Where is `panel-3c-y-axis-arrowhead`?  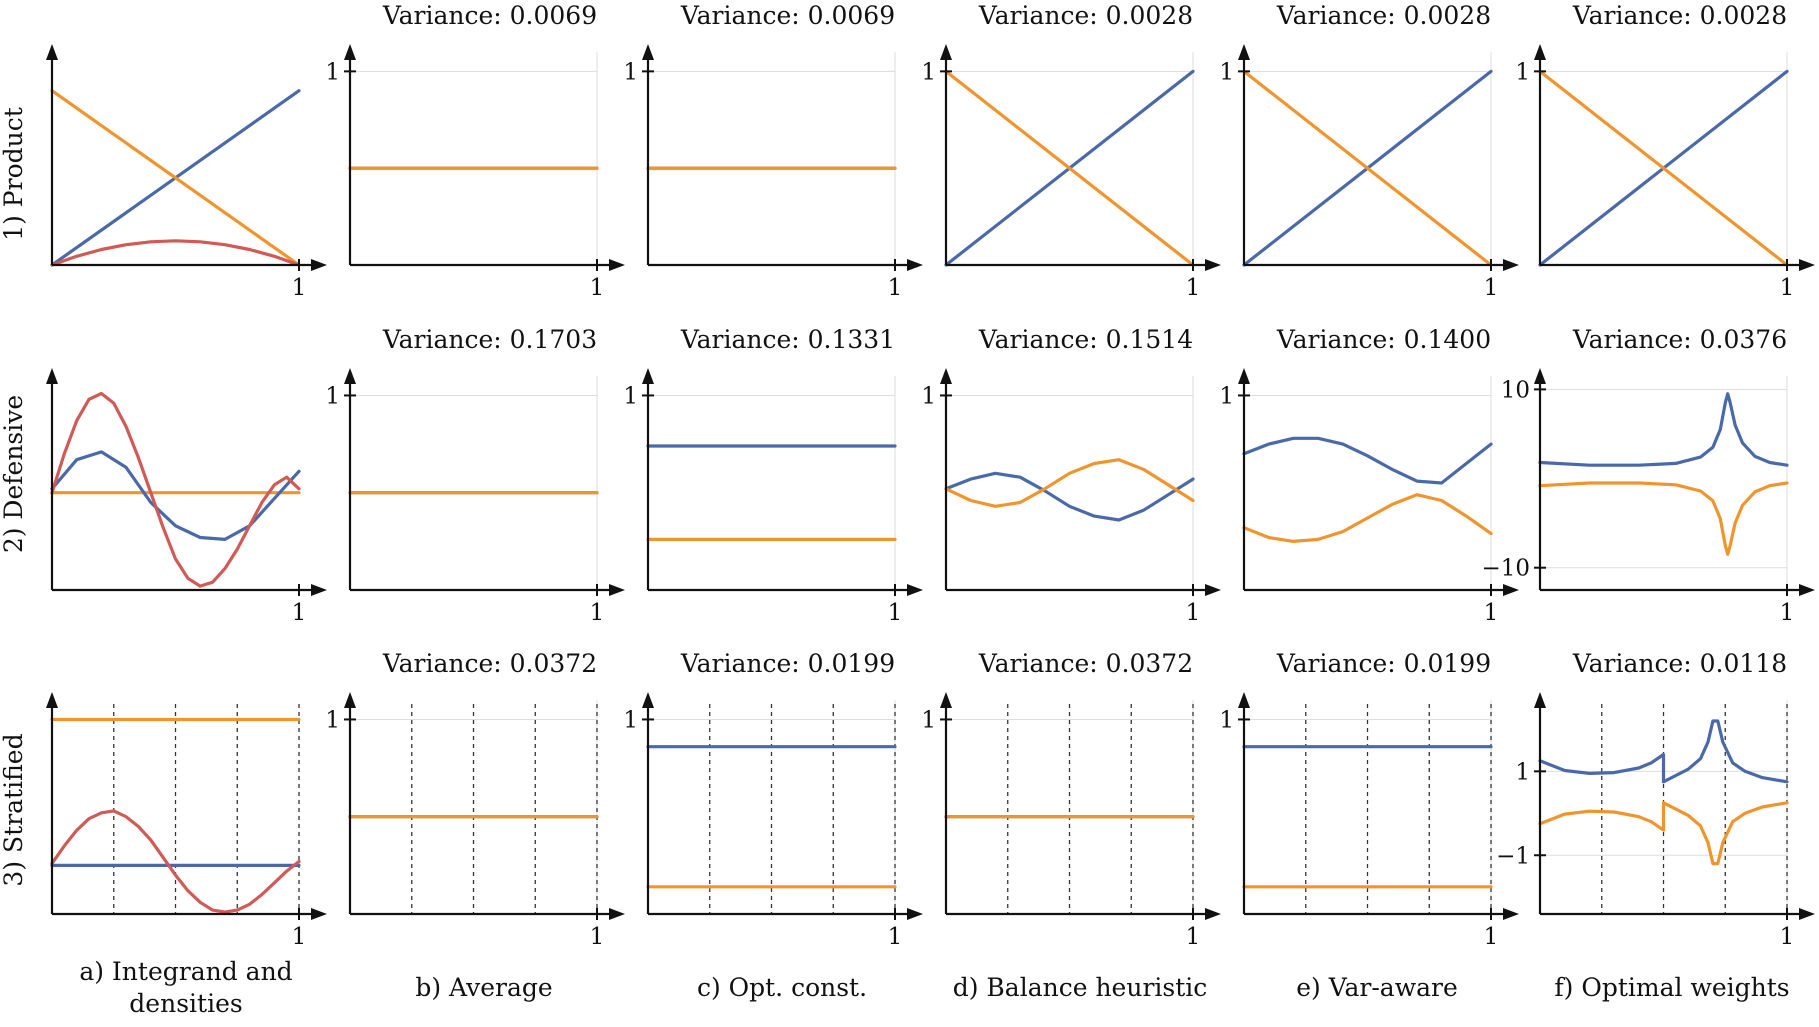
panel-3c-y-axis-arrowhead is located at coordinates (648, 700).